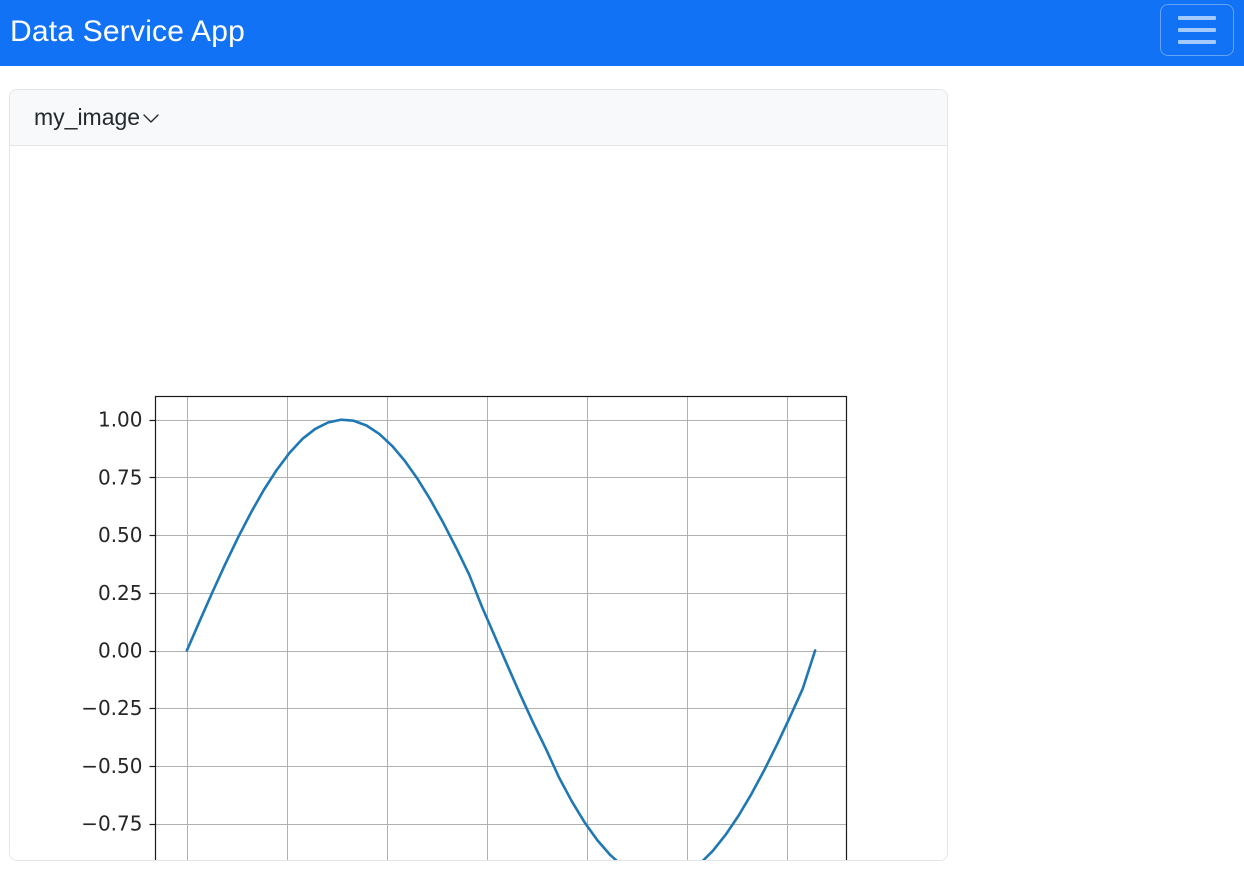  I want to click on y-tick-label: 0.75, so click(120, 477).